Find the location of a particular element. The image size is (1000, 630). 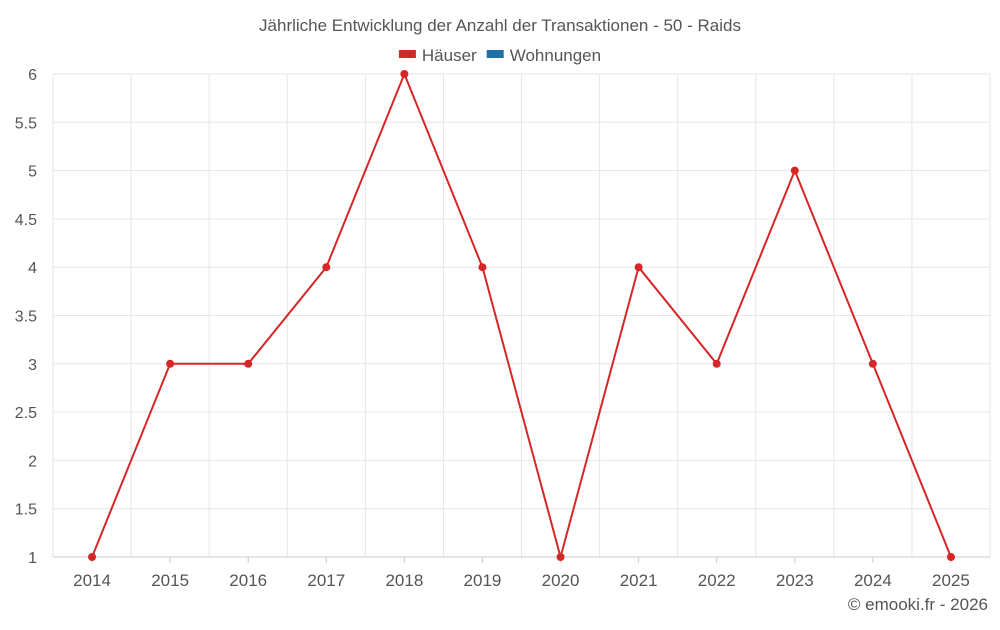

legend-label: Wohnungen is located at coordinates (555, 55).